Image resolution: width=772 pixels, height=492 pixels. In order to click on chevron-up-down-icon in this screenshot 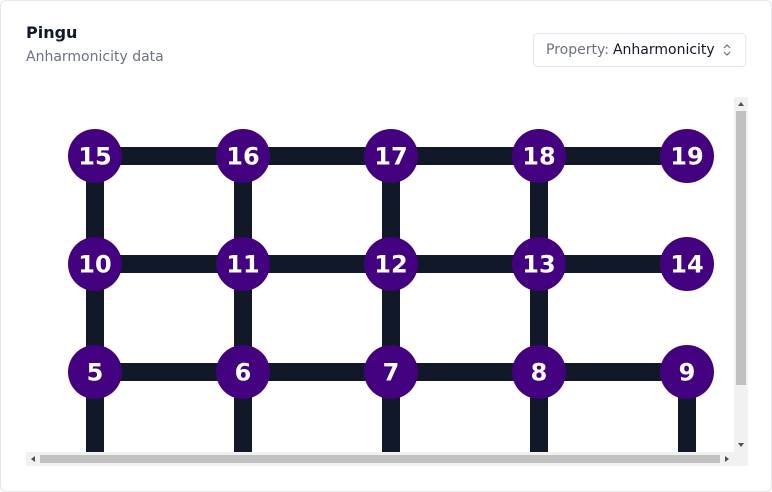, I will do `click(727, 50)`.